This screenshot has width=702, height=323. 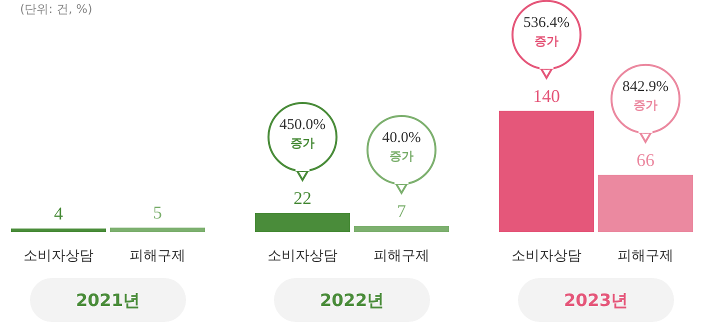 What do you see at coordinates (158, 256) in the screenshot?
I see `series-label: 피해구제` at bounding box center [158, 256].